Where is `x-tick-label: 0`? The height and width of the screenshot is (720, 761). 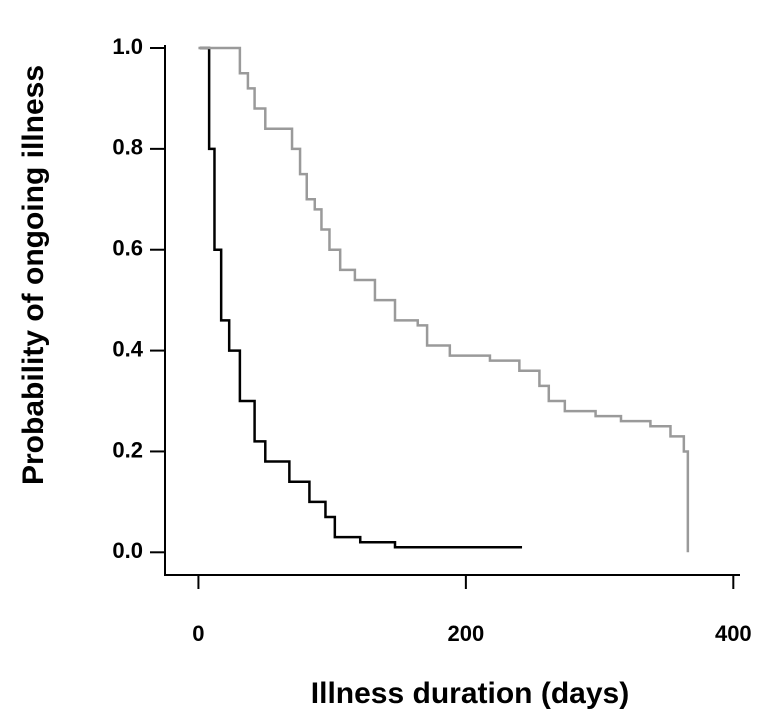
x-tick-label: 0 is located at coordinates (198, 633).